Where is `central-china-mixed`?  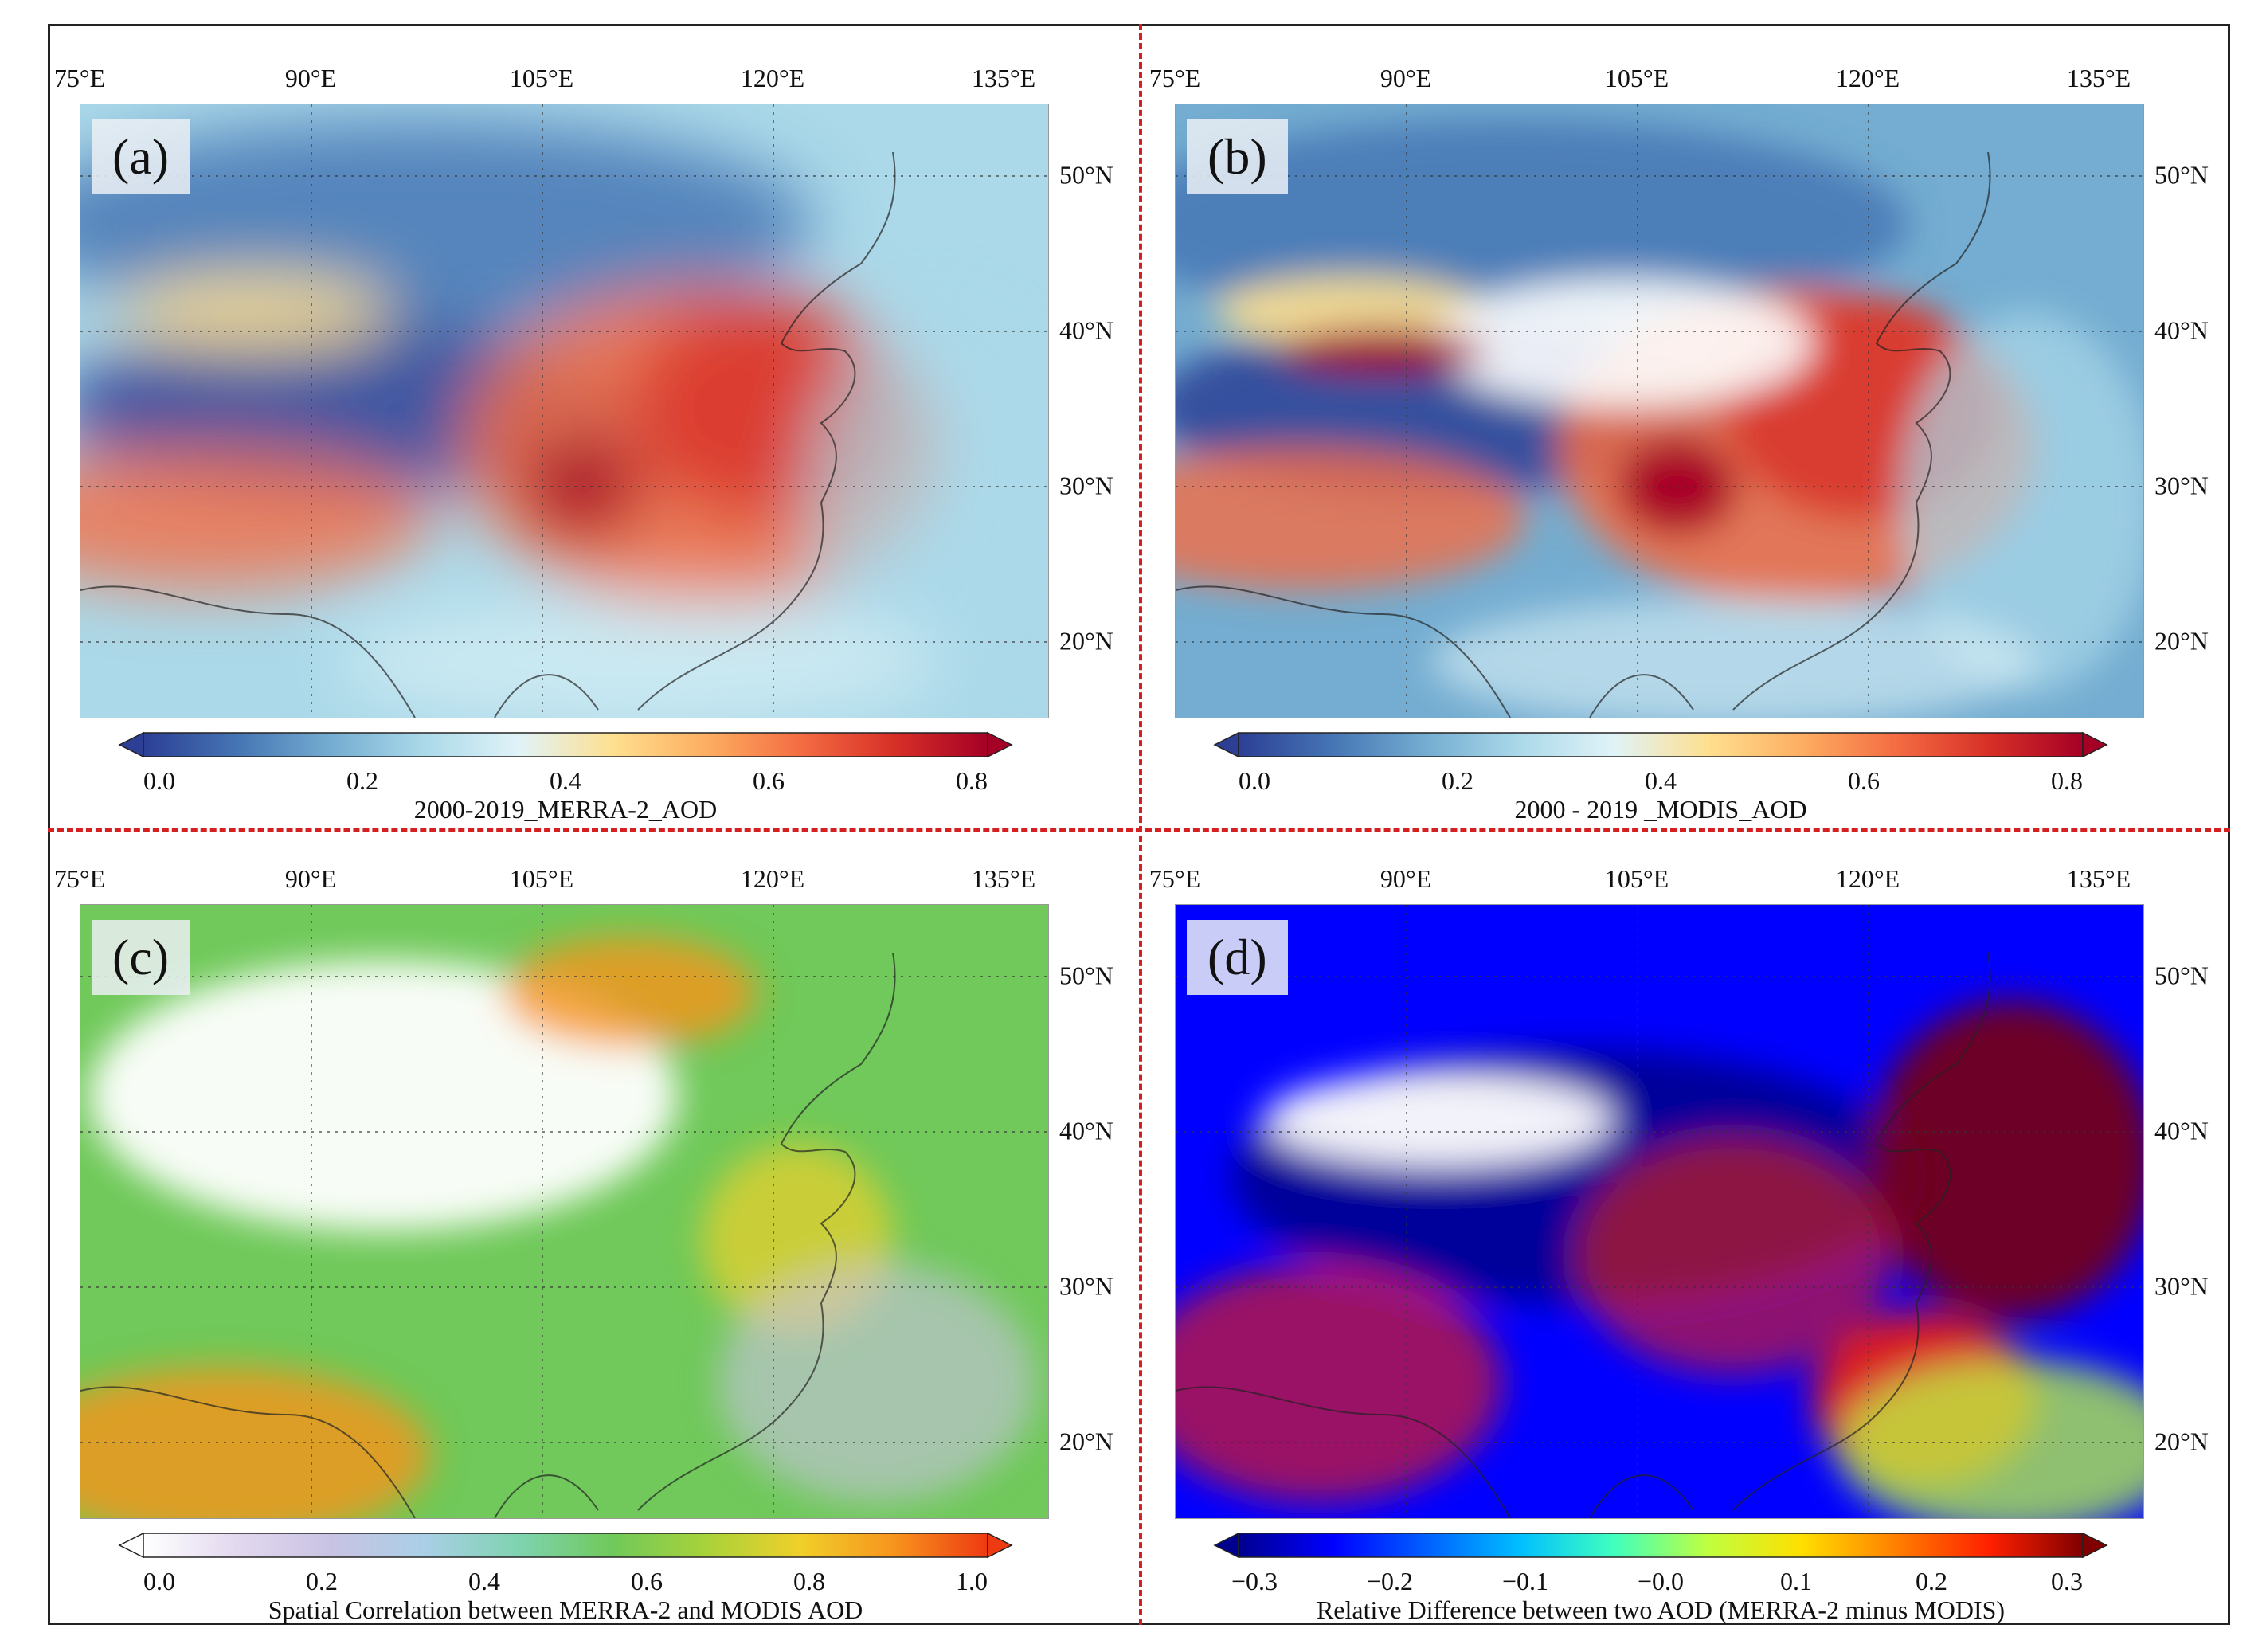 central-china-mixed is located at coordinates (1733, 1255).